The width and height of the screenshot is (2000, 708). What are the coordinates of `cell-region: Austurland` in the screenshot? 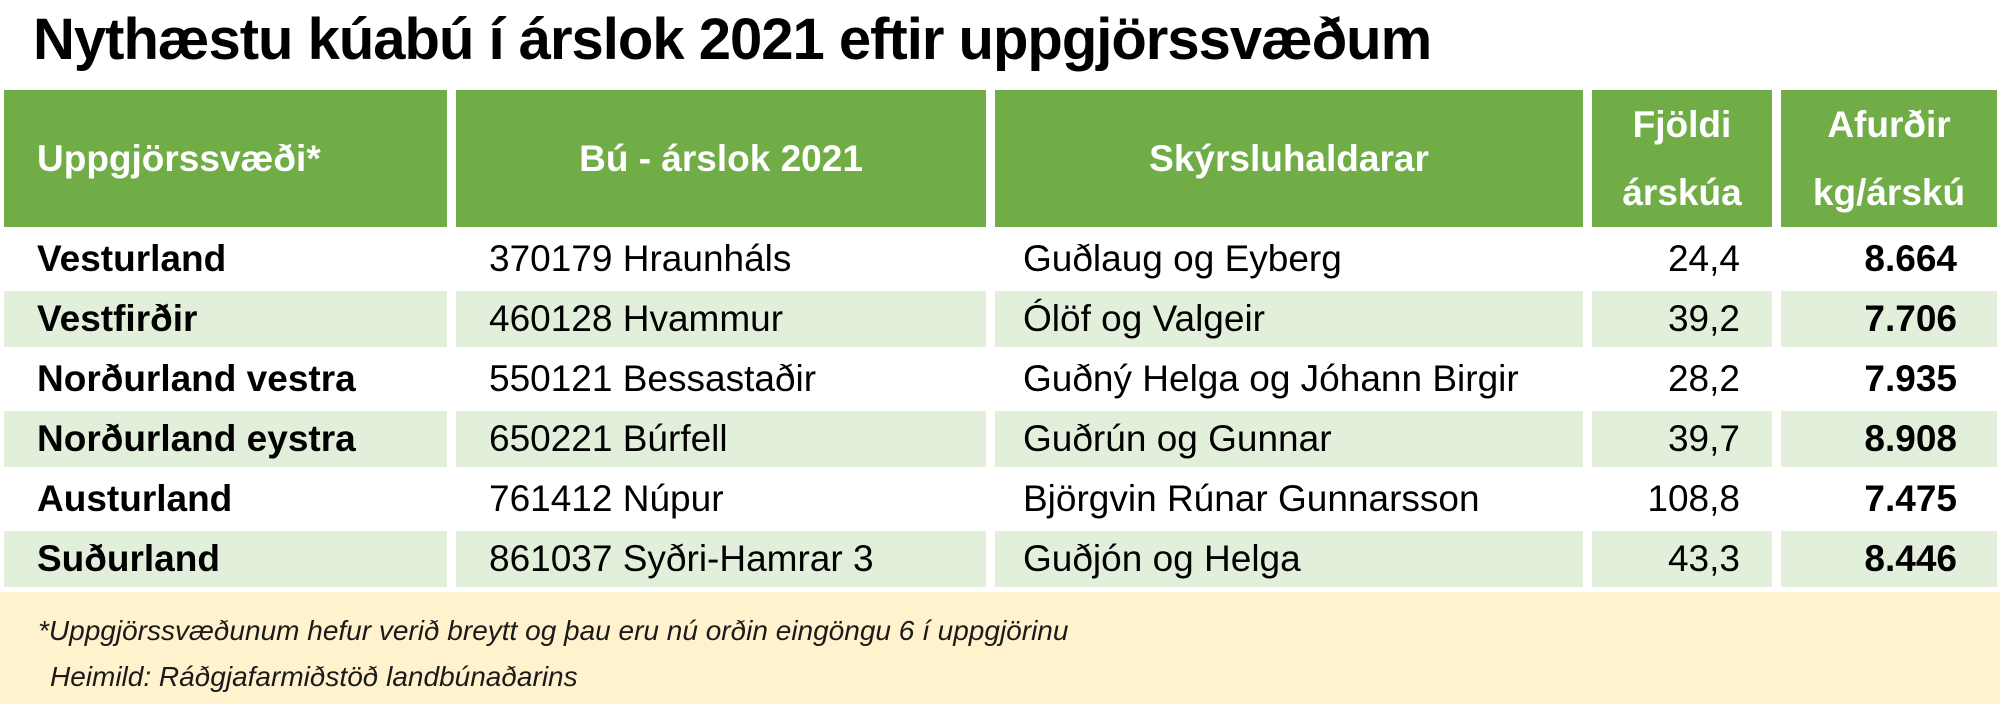 It's located at (225, 499).